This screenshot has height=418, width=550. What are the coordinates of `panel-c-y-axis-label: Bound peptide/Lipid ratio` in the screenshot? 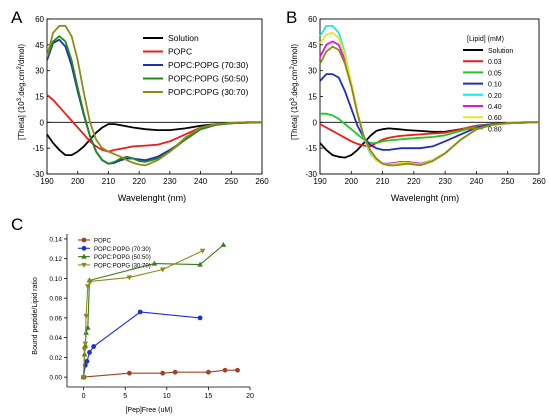 It's located at (35, 316).